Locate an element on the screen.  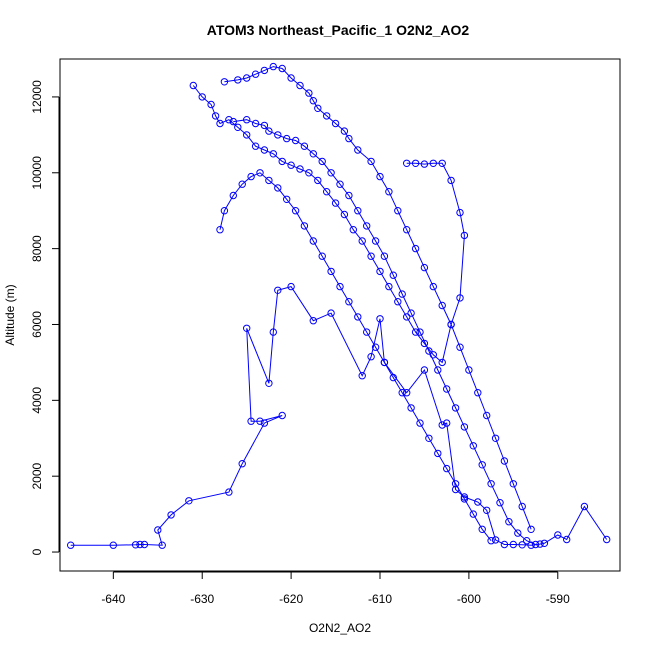
y-tick-label: 8000 is located at coordinates (37, 248).